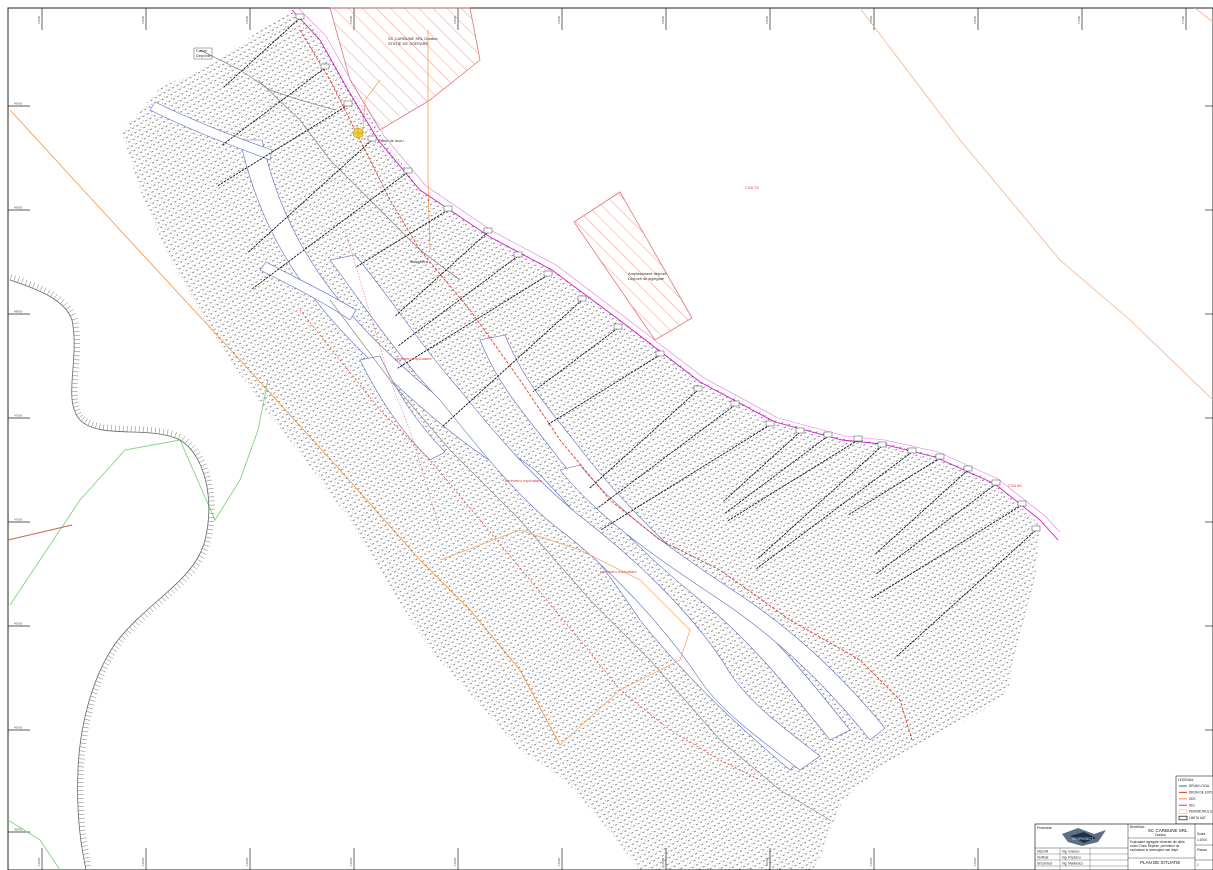  What do you see at coordinates (752, 187) in the screenshot?
I see `cota-north-label: CSA 73` at bounding box center [752, 187].